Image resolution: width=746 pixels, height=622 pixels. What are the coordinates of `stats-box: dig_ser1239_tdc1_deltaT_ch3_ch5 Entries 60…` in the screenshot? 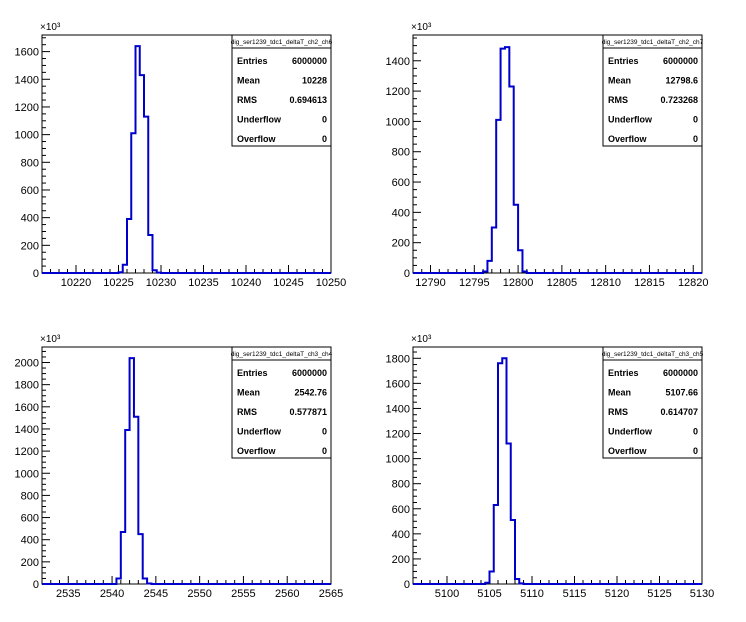 It's located at (653, 402).